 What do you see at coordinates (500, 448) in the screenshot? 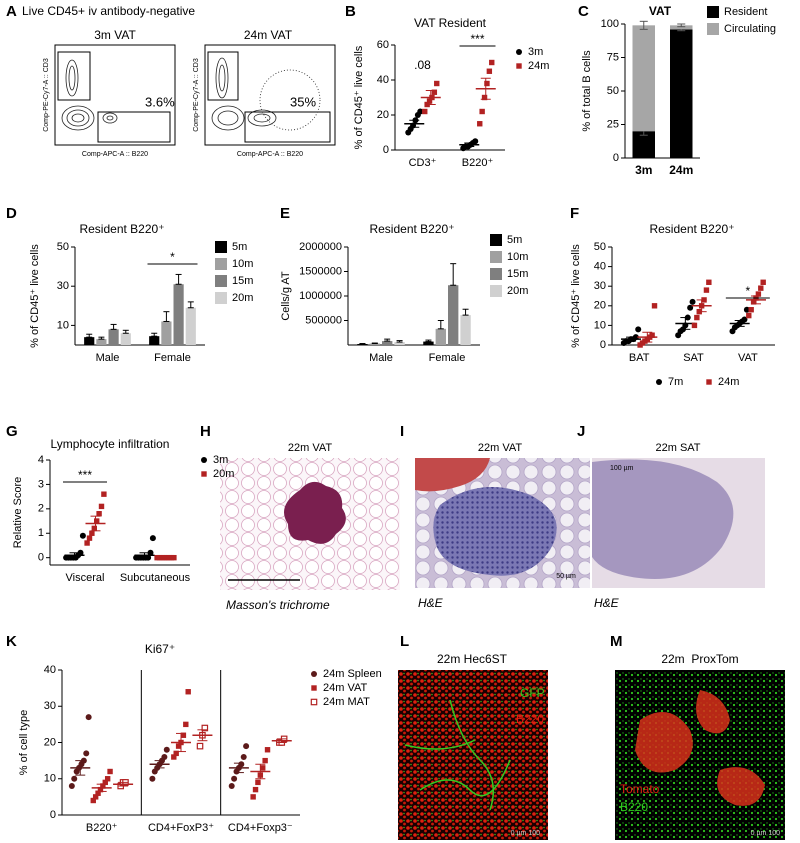
I see `image-title: 22m VAT` at bounding box center [500, 448].